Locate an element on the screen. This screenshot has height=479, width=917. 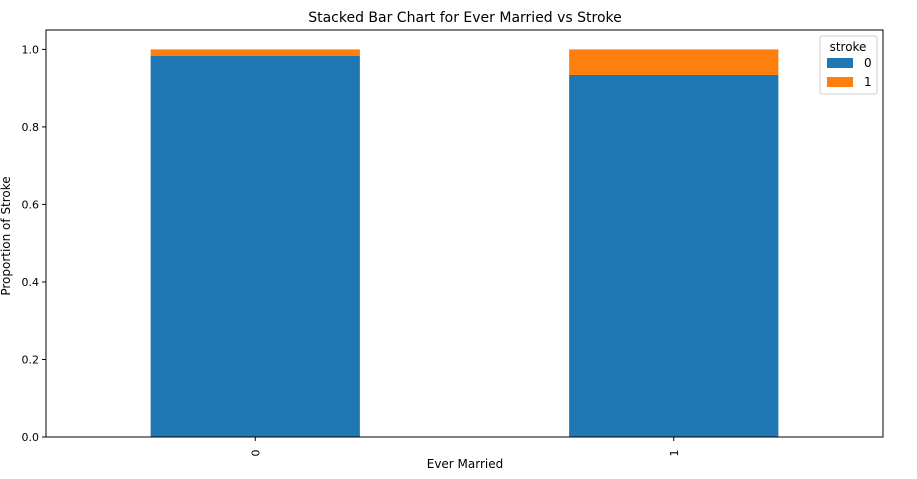
legend-items: 01 is located at coordinates (849, 72).